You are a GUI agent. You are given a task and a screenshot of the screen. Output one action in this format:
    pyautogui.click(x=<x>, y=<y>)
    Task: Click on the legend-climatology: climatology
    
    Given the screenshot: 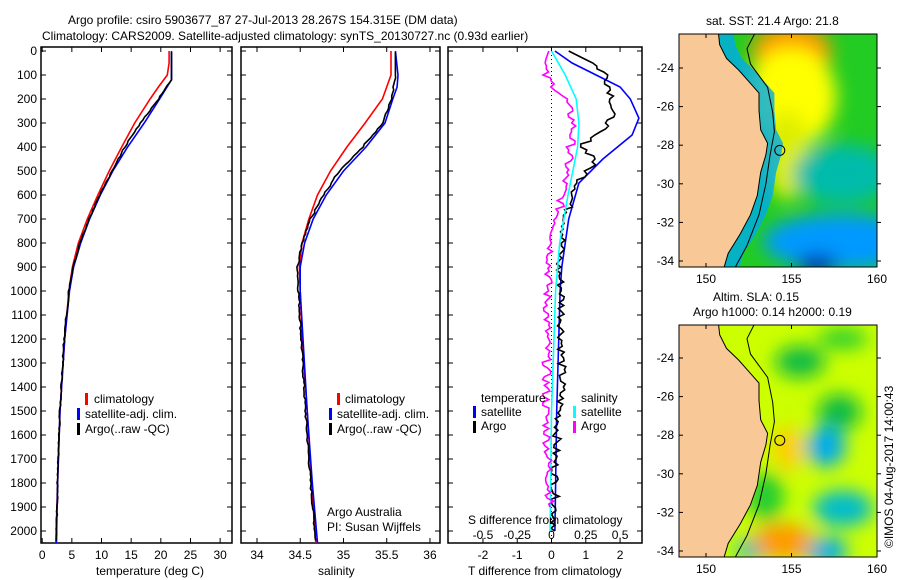 What is the action you would take?
    pyautogui.click(x=124, y=399)
    